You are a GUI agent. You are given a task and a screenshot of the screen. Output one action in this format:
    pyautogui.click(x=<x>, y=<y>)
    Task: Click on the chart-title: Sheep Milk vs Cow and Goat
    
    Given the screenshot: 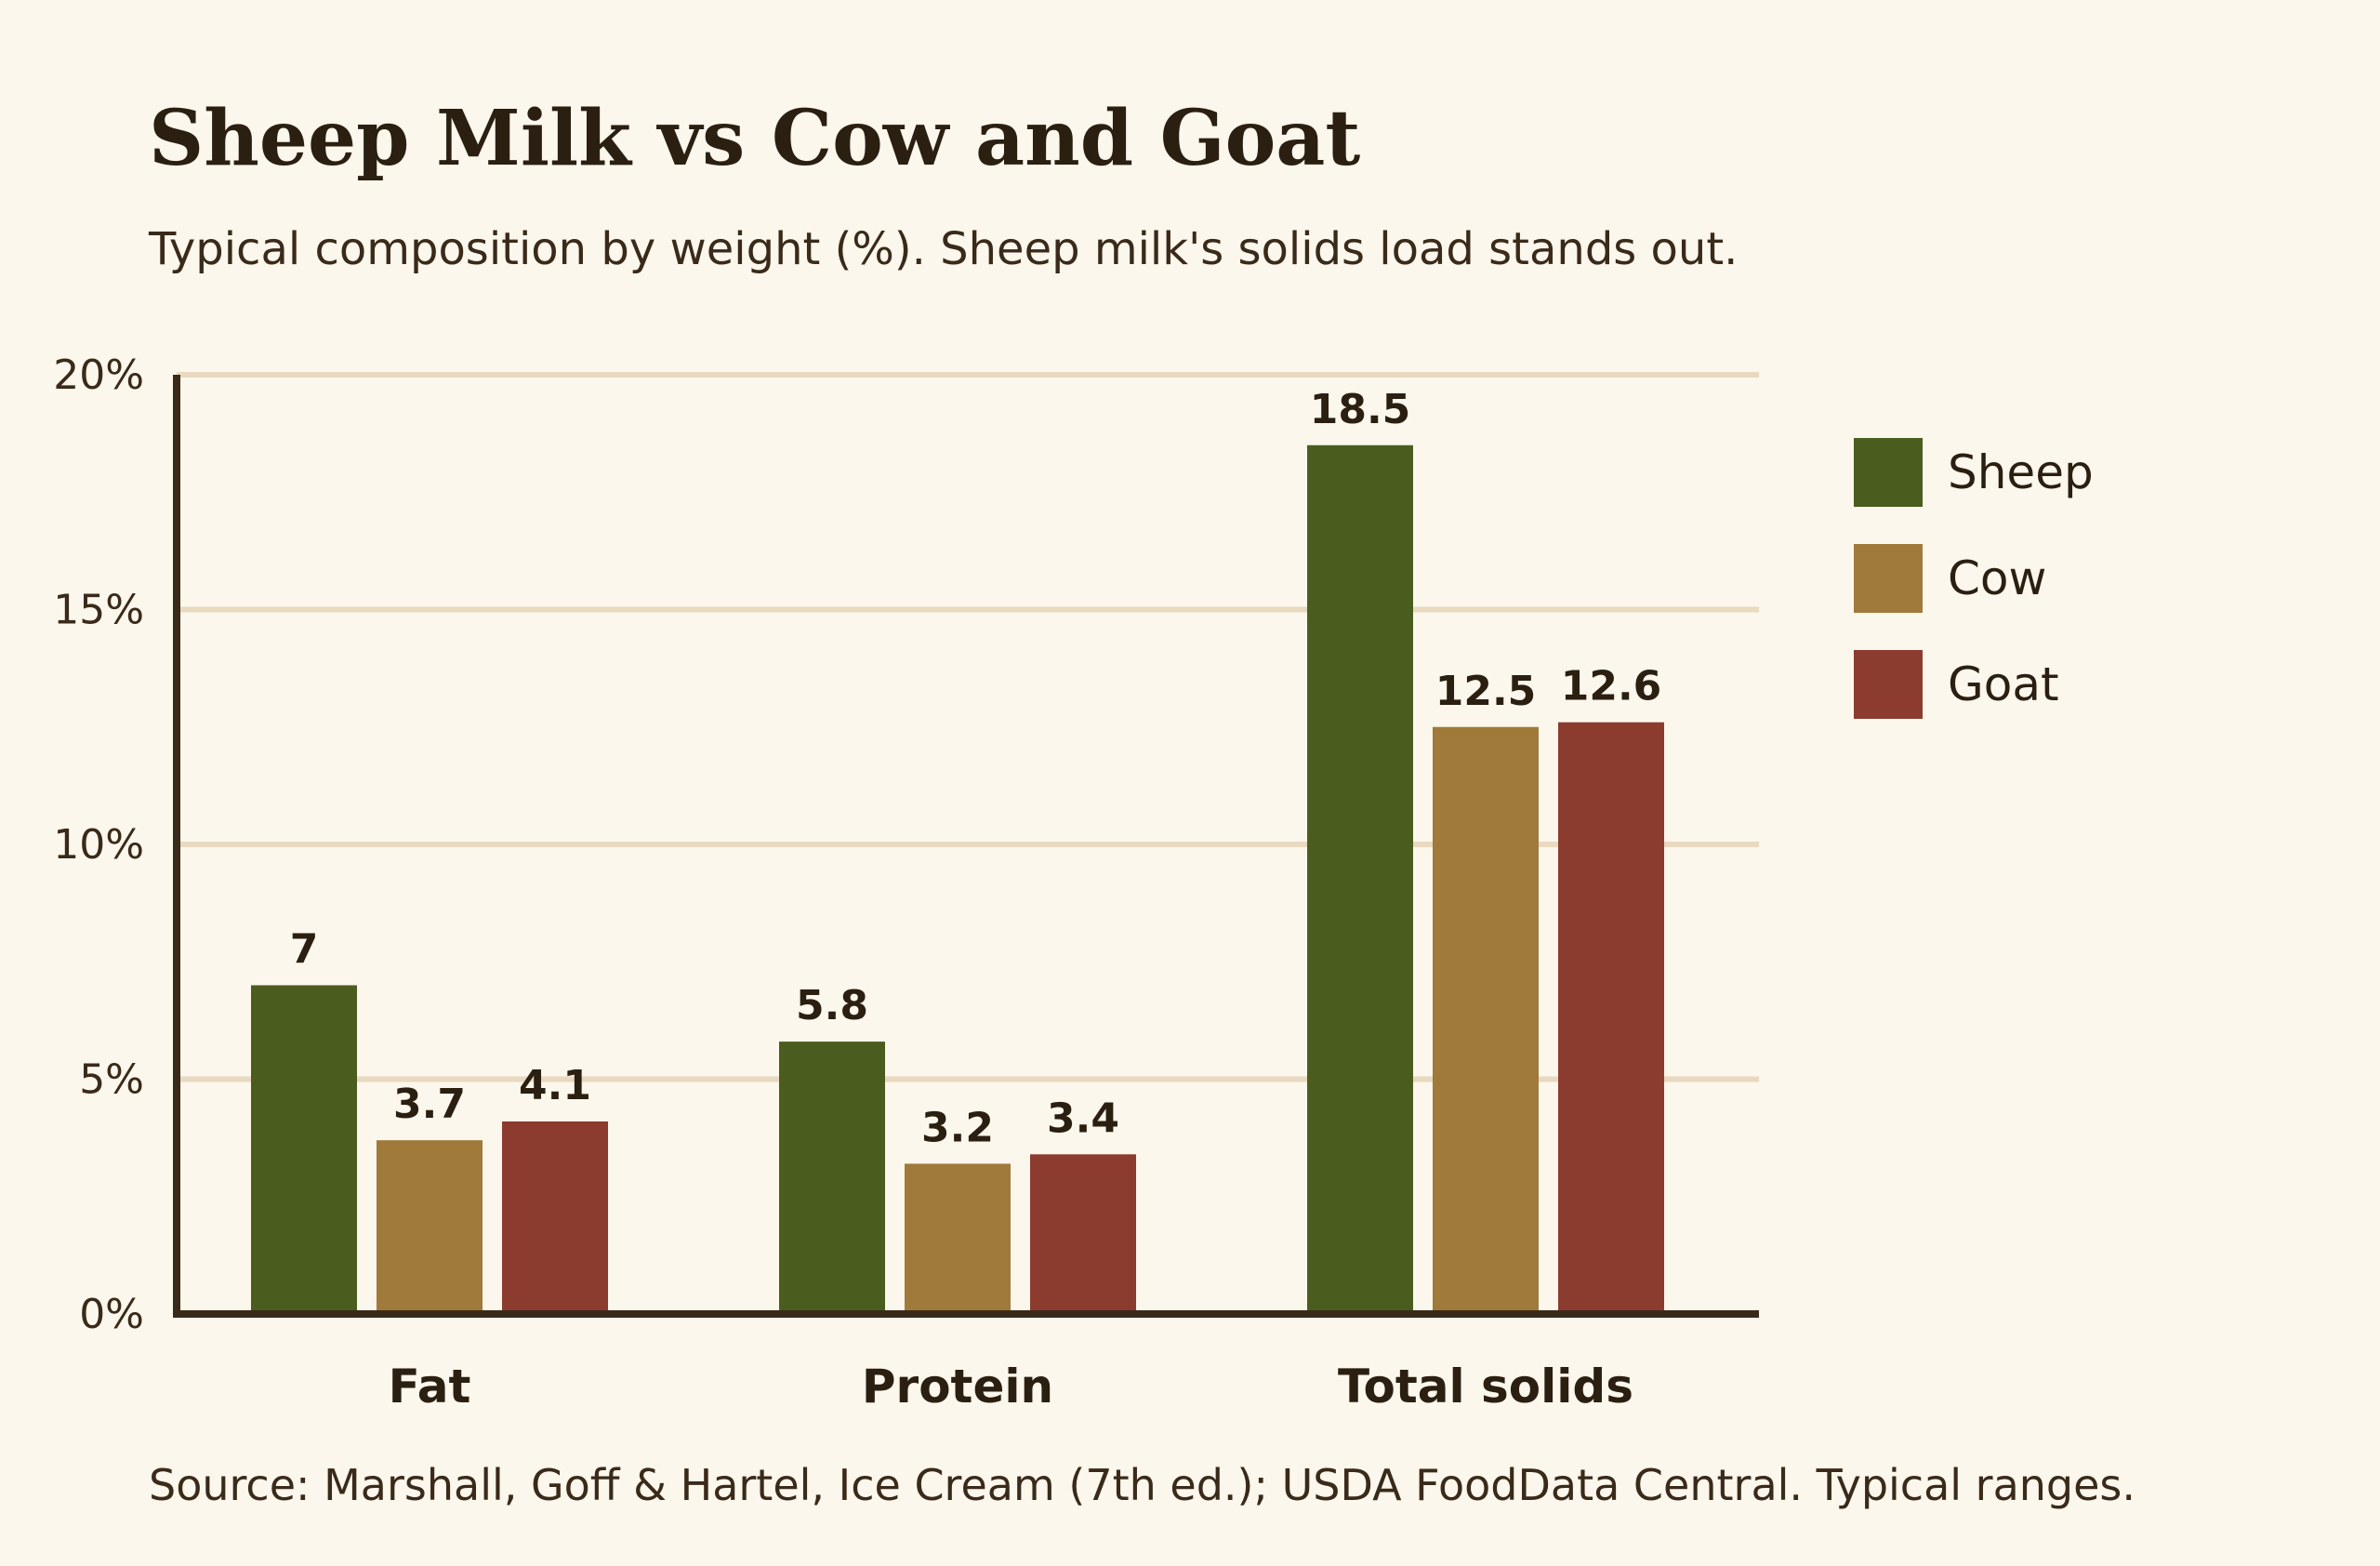 What is the action you would take?
    pyautogui.click(x=755, y=138)
    